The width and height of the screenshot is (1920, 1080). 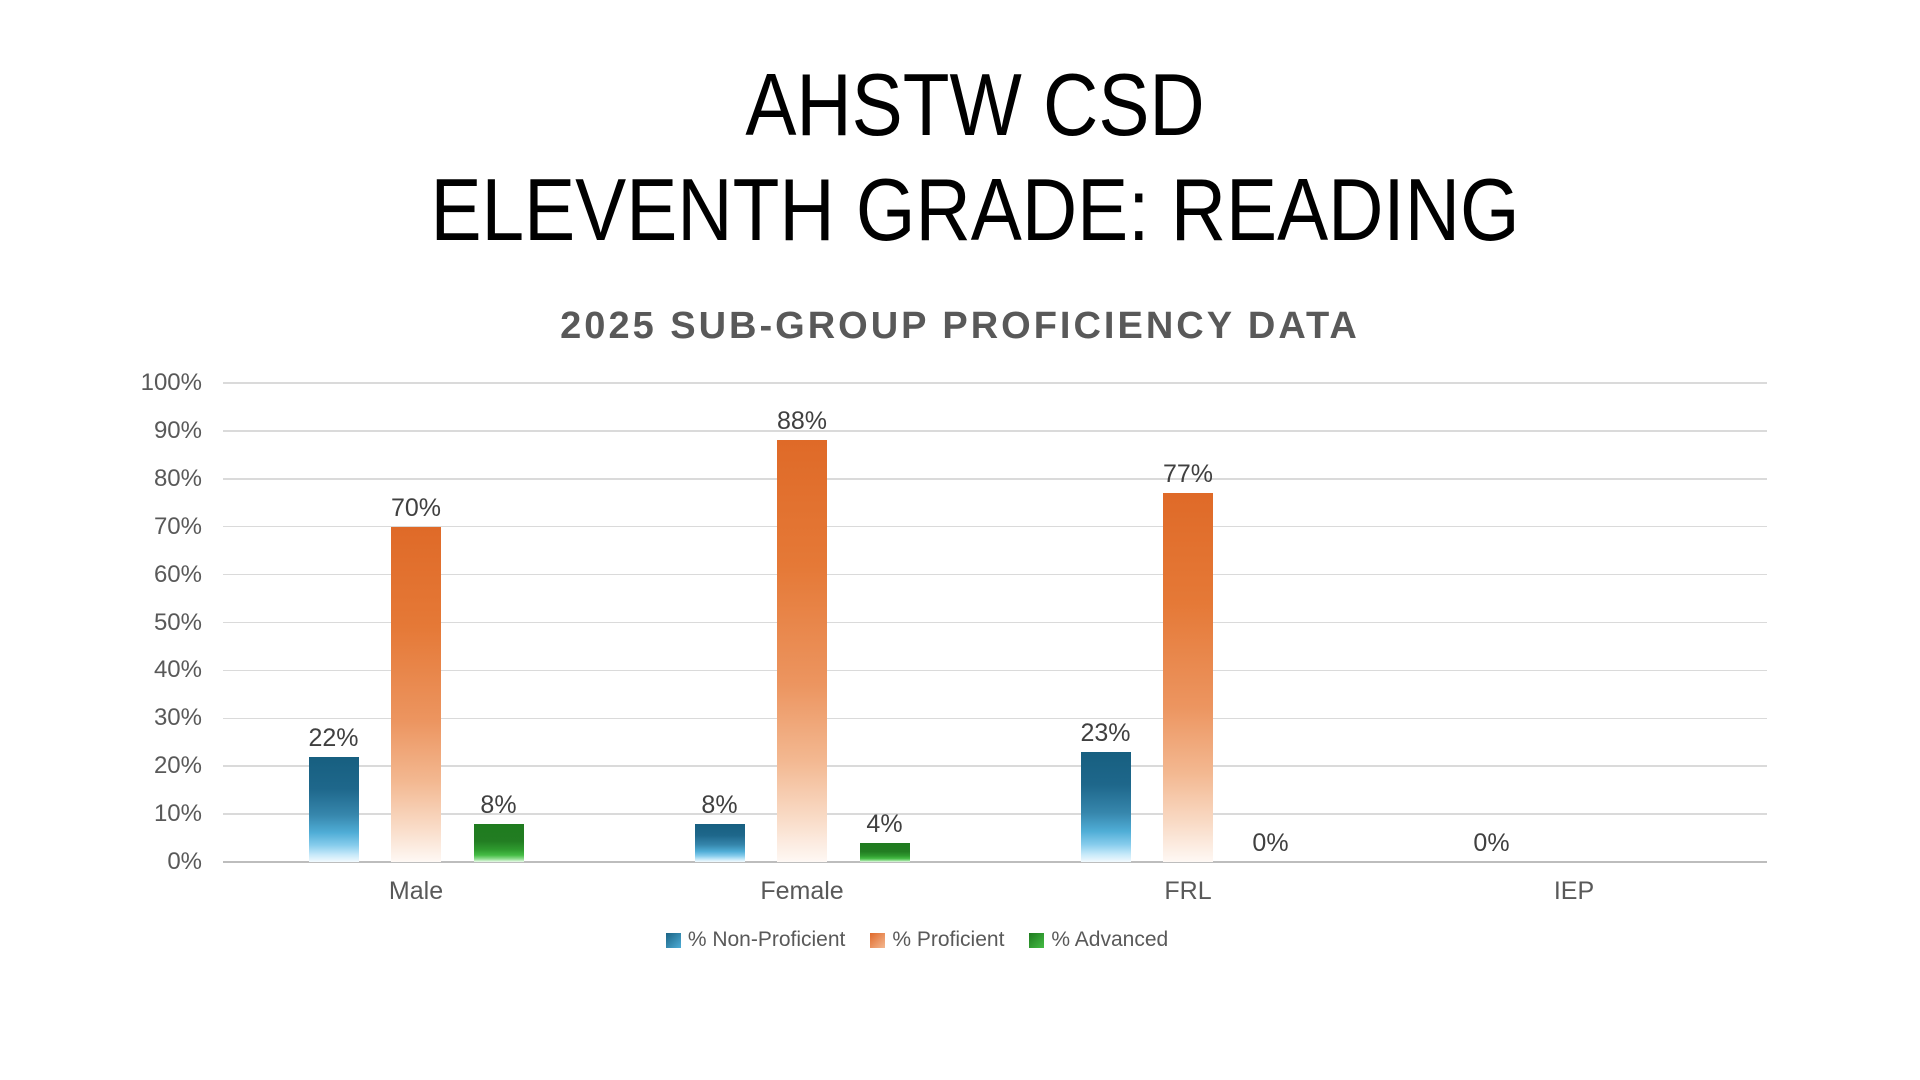 I want to click on legend-item-proficient: % Proficient, so click(x=937, y=940).